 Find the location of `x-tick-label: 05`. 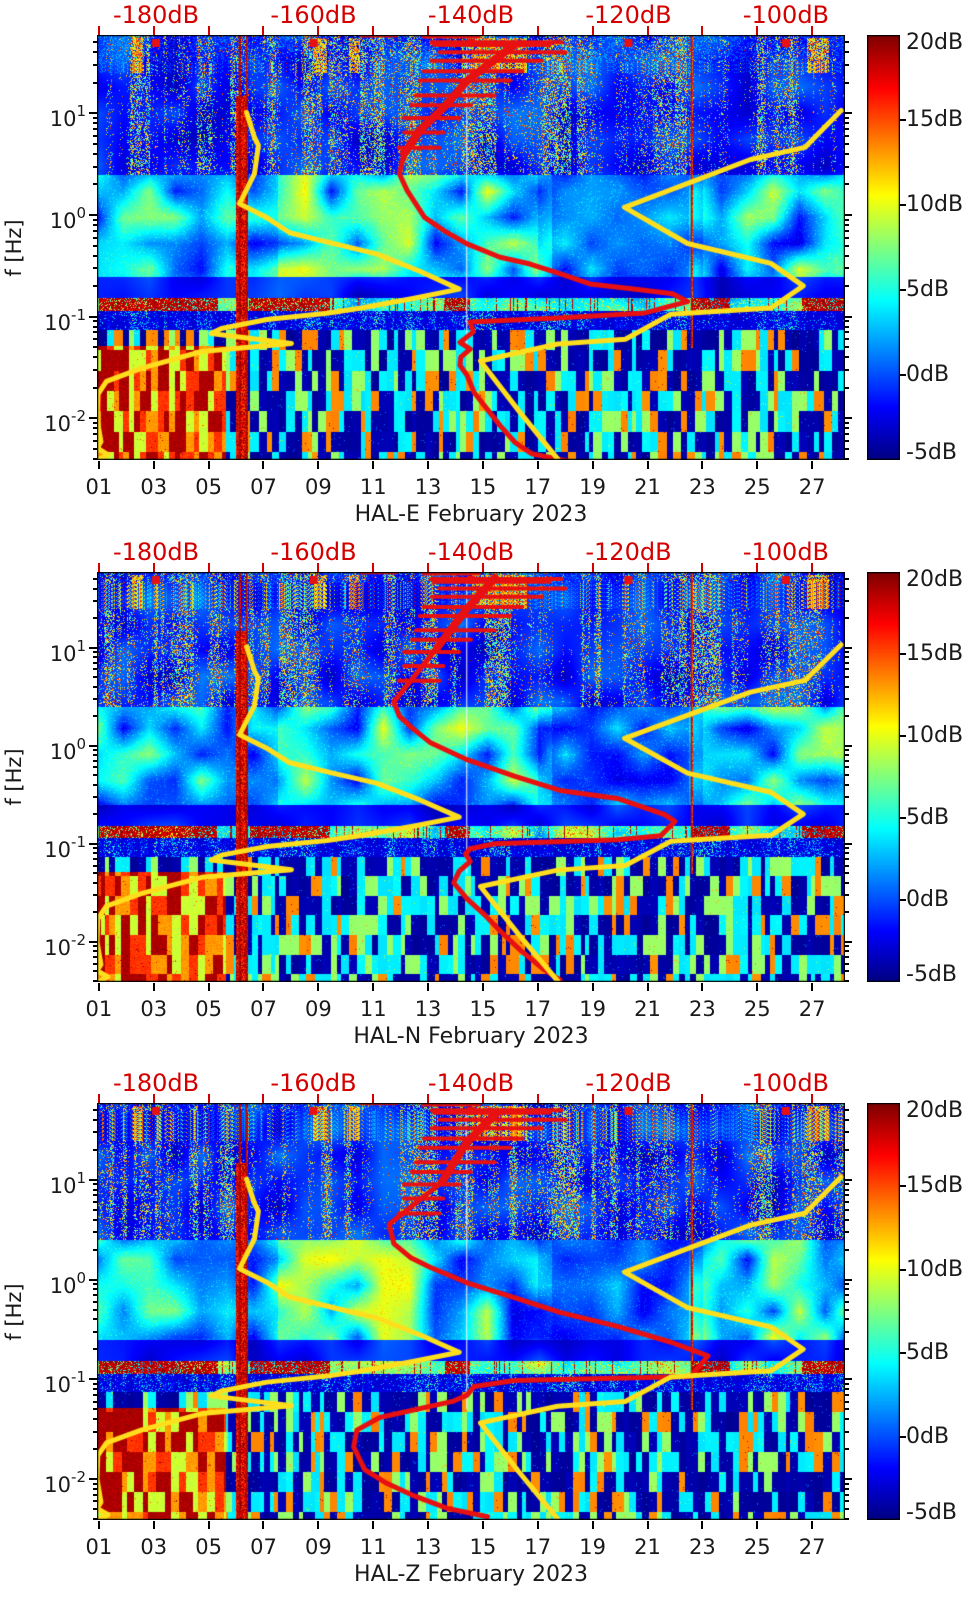

x-tick-label: 05 is located at coordinates (208, 1009).